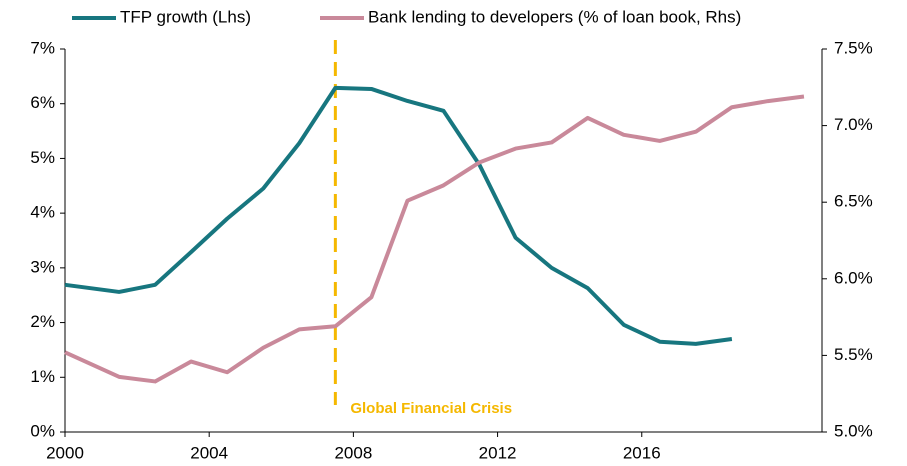 The width and height of the screenshot is (907, 466). What do you see at coordinates (853, 354) in the screenshot?
I see `y2-tick-label: 5.5%` at bounding box center [853, 354].